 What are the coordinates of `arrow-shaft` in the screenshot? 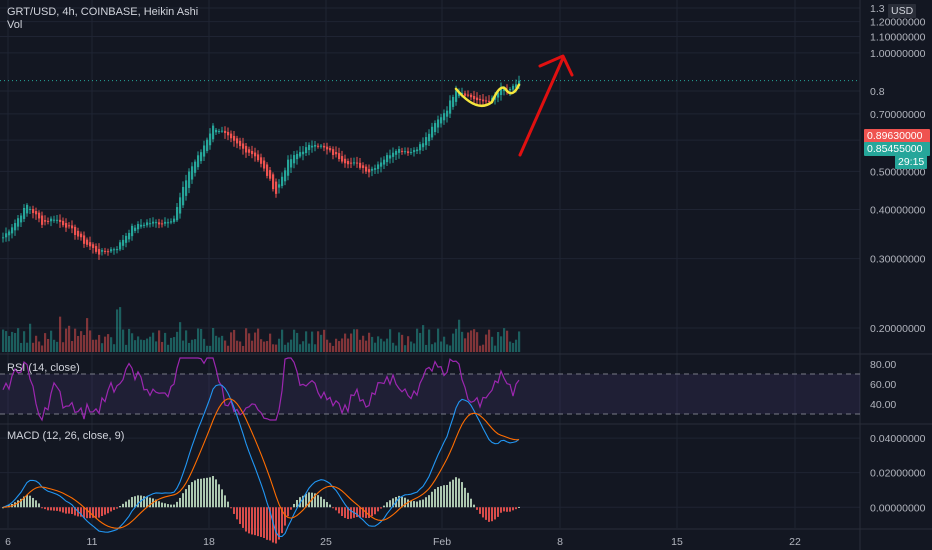 It's located at (541, 106).